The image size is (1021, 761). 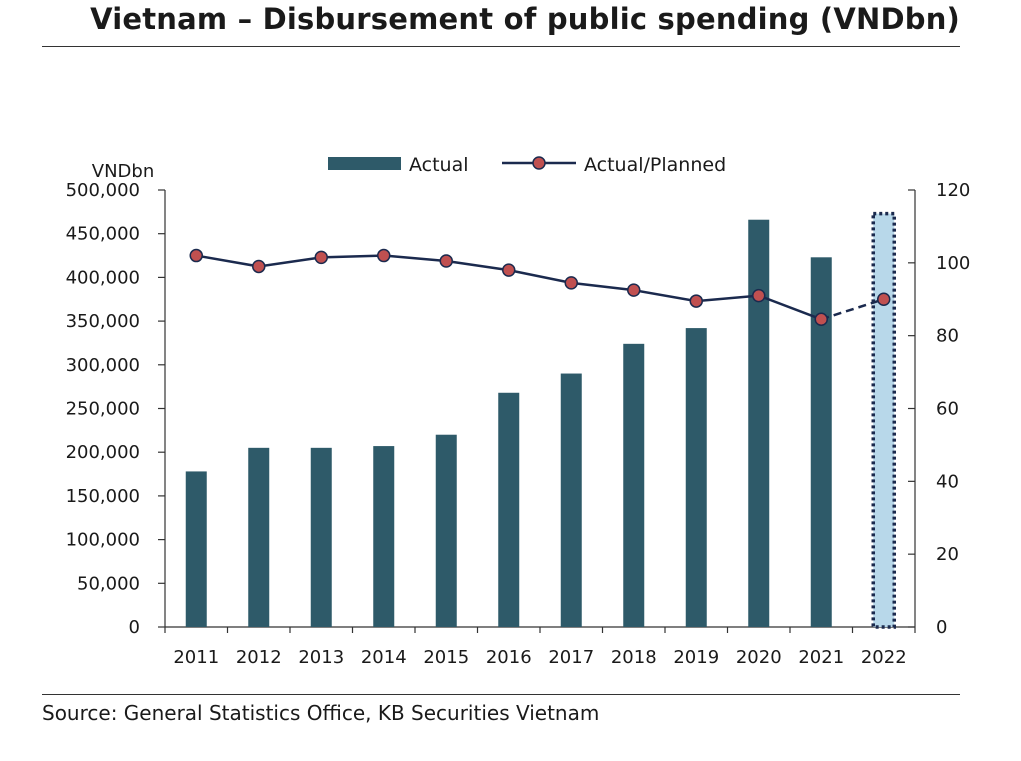 I want to click on left-tick-label: 50,000, so click(x=108, y=583).